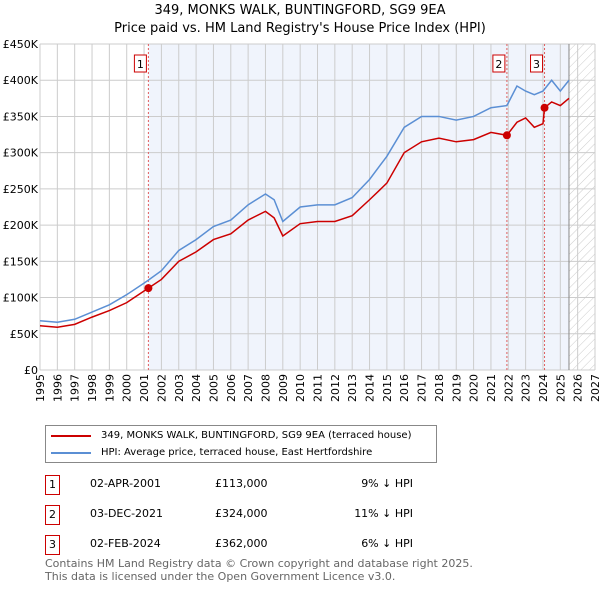 The height and width of the screenshot is (590, 600). What do you see at coordinates (127, 513) in the screenshot?
I see `sale-date: 03-DEC-2021` at bounding box center [127, 513].